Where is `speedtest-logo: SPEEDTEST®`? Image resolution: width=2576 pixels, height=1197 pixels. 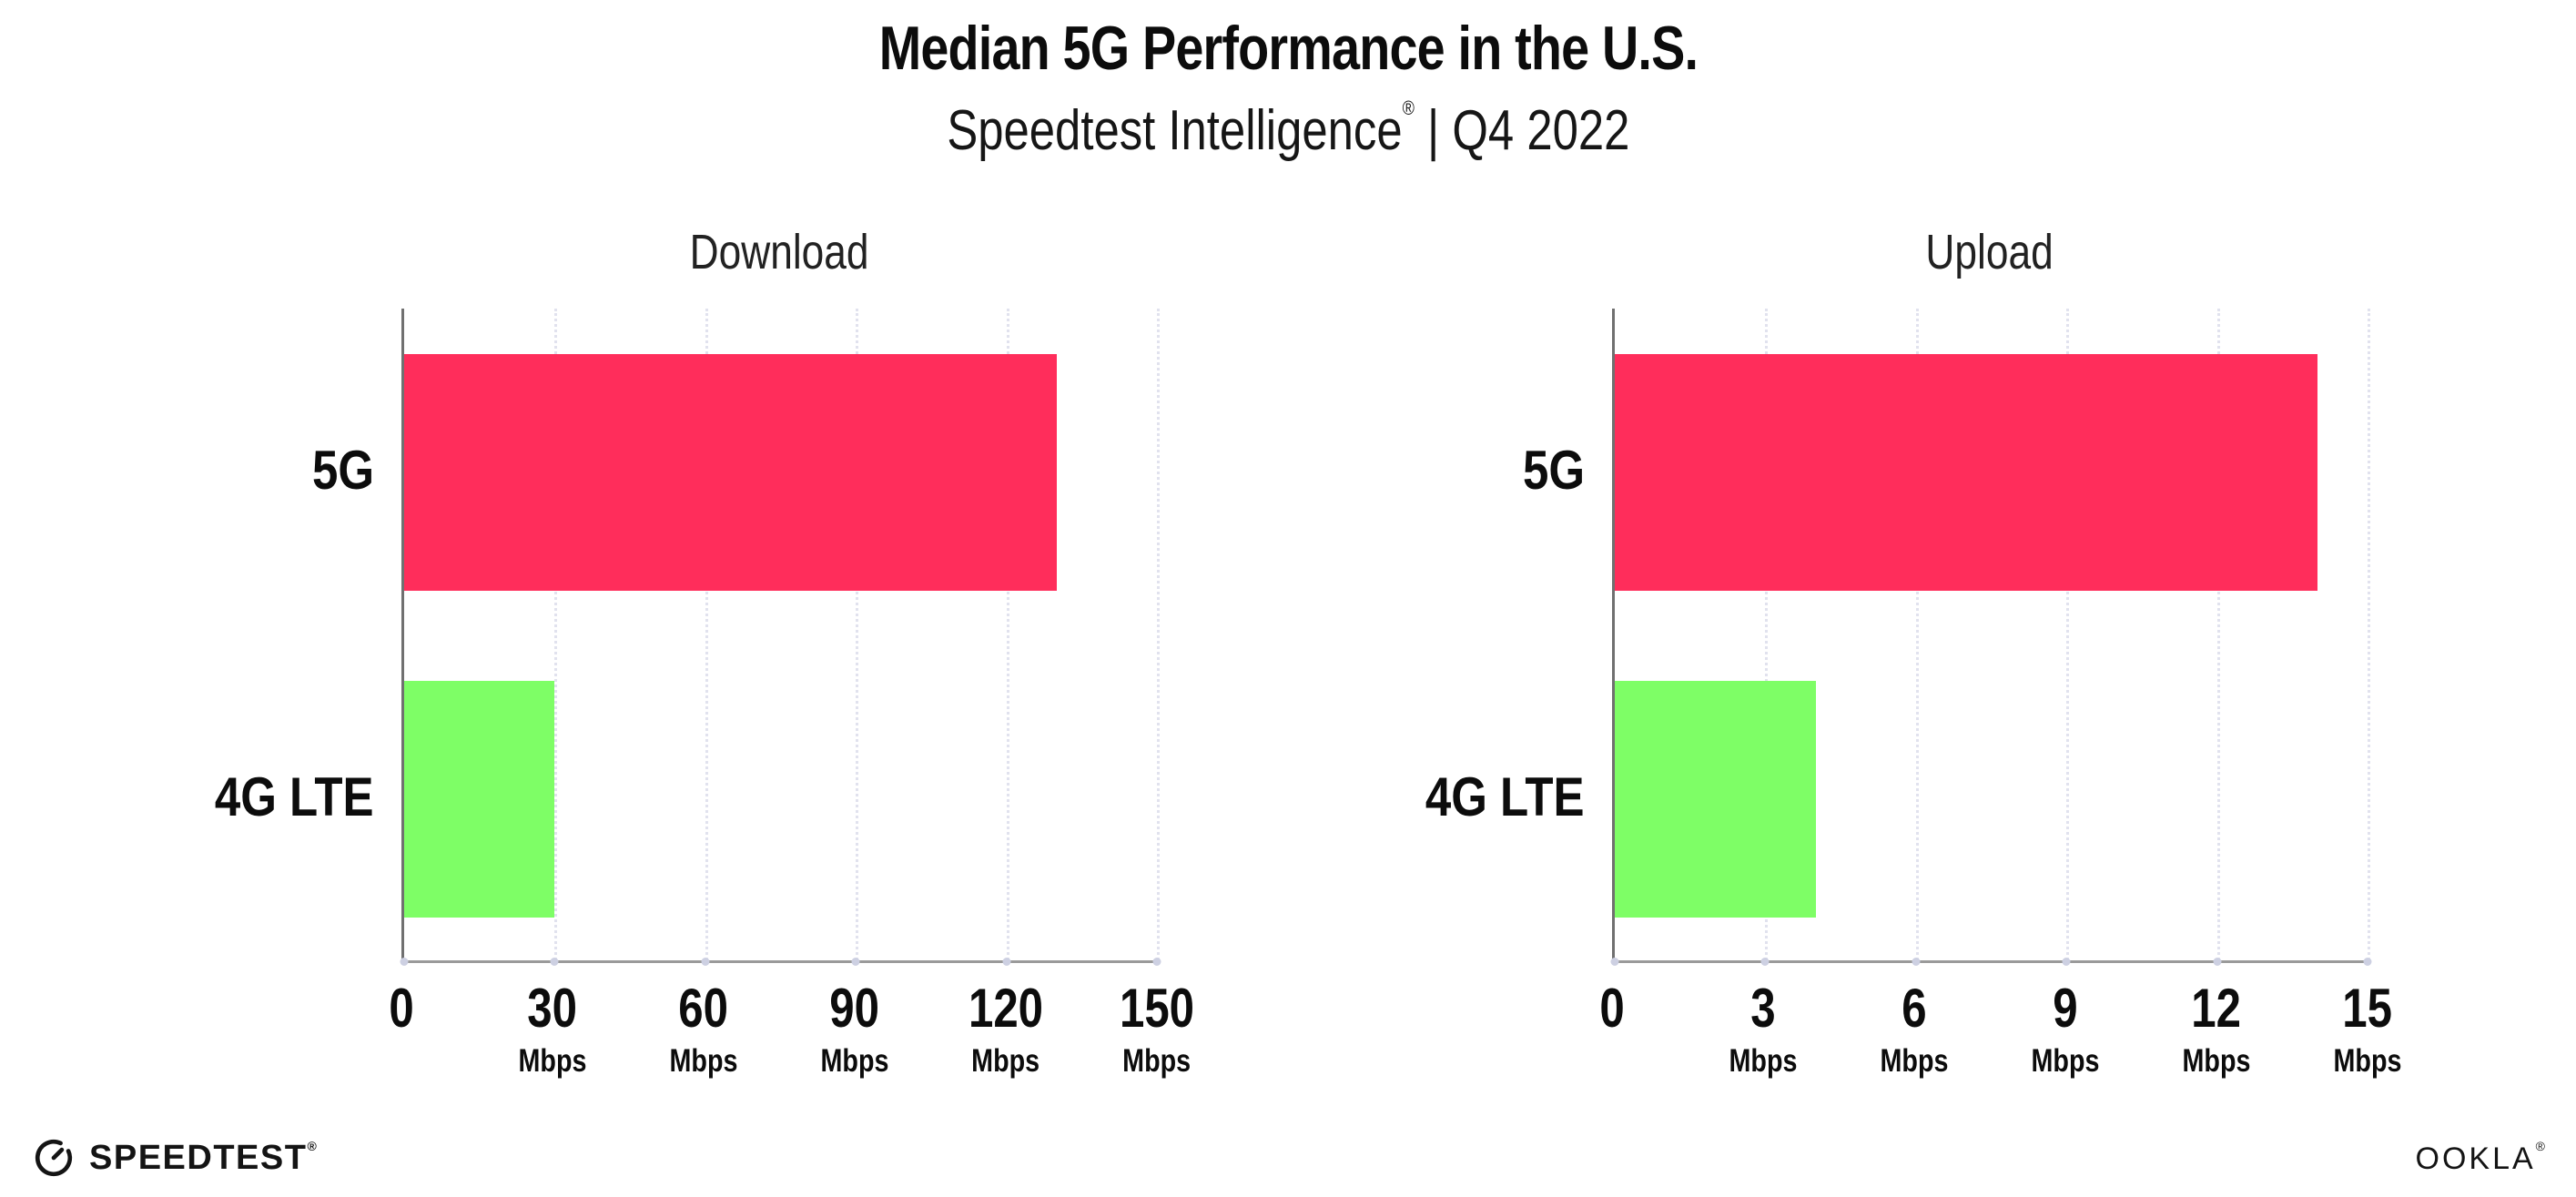
speedtest-logo: SPEEDTEST® is located at coordinates (175, 1158).